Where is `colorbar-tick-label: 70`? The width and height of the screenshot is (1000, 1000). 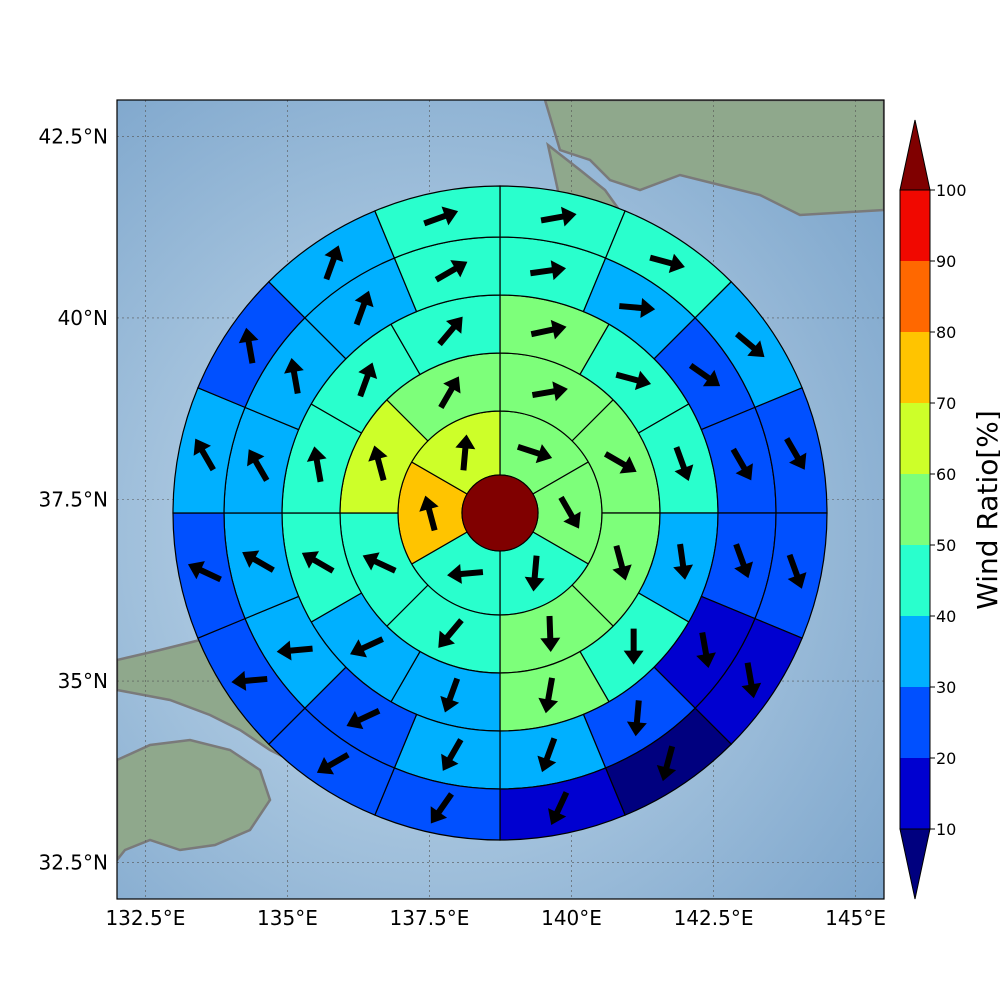
colorbar-tick-label: 70 is located at coordinates (946, 403).